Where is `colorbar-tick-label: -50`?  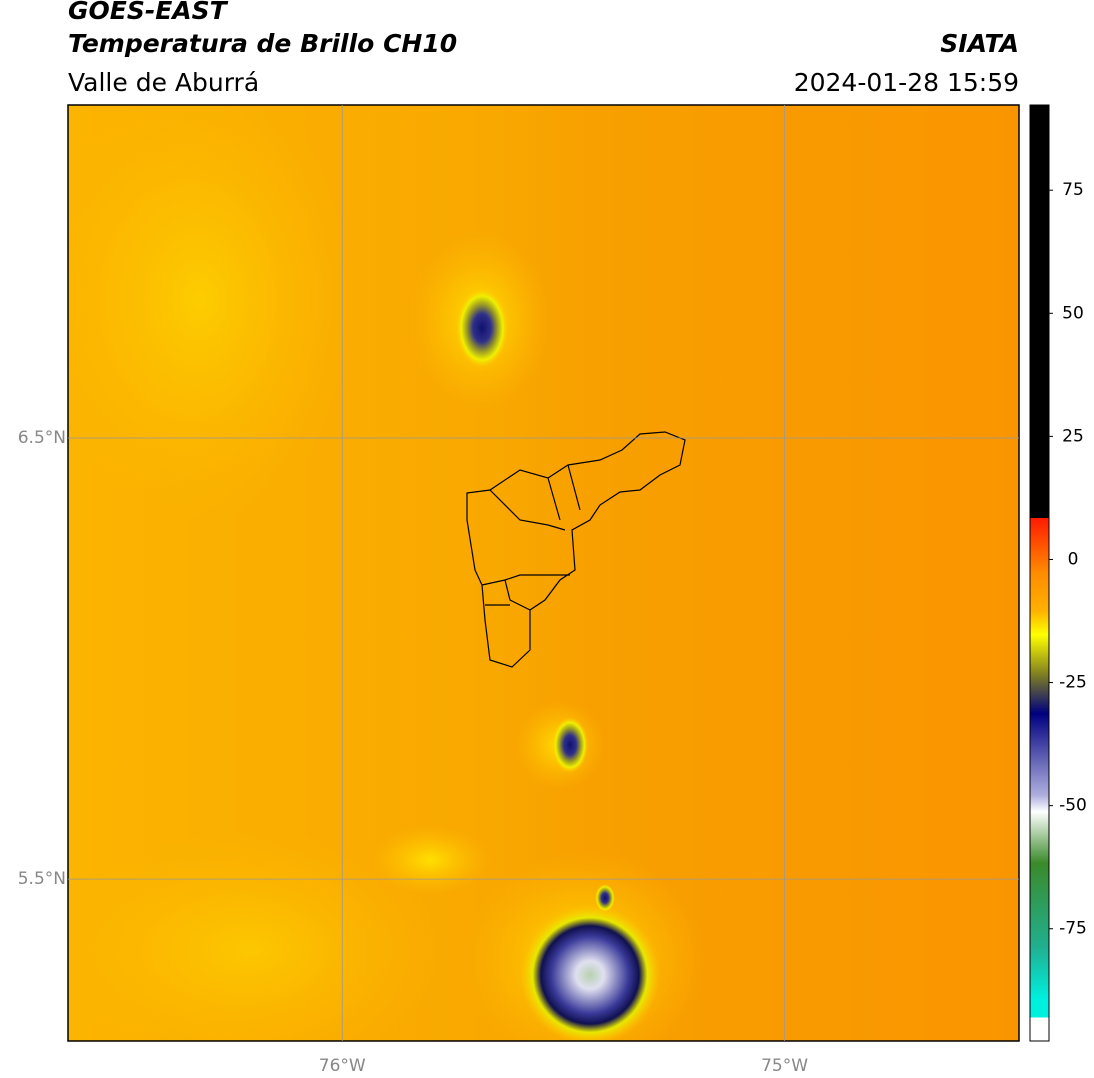 colorbar-tick-label: -50 is located at coordinates (1073, 806).